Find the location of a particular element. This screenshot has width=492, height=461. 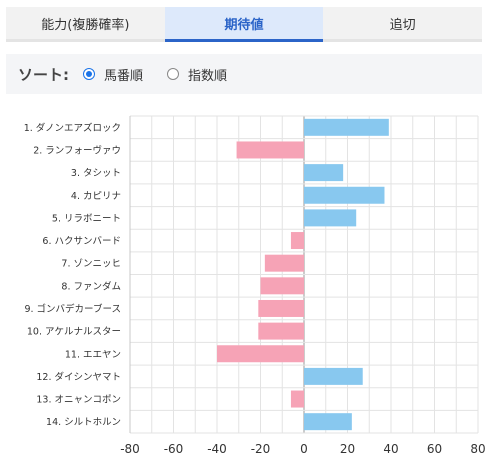

tab-bar: 能力(複勝確率) 期待値 追切 is located at coordinates (244, 24).